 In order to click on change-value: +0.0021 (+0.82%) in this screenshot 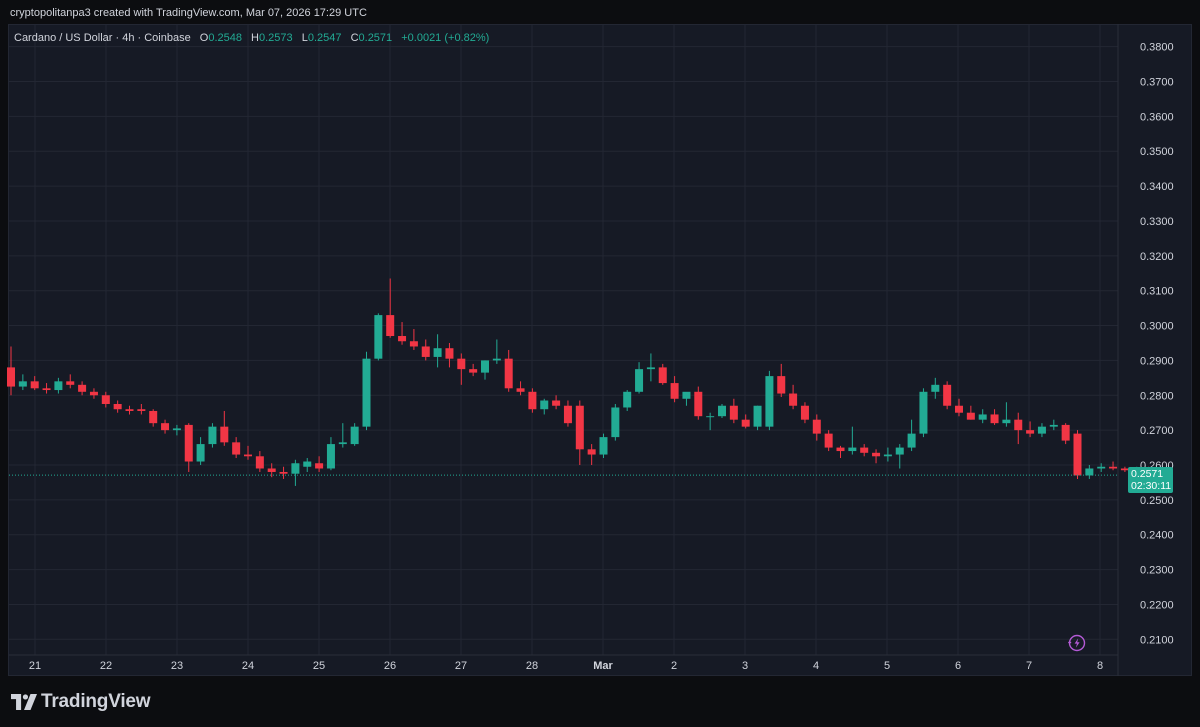, I will do `click(445, 38)`.